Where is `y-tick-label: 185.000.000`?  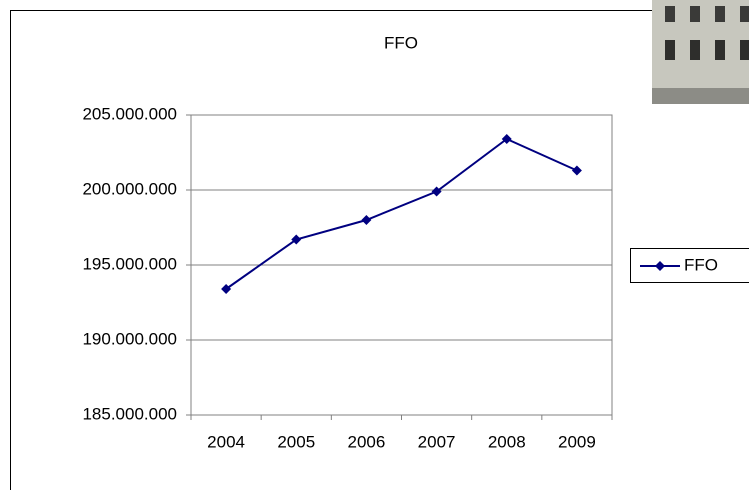 y-tick-label: 185.000.000 is located at coordinates (129, 413).